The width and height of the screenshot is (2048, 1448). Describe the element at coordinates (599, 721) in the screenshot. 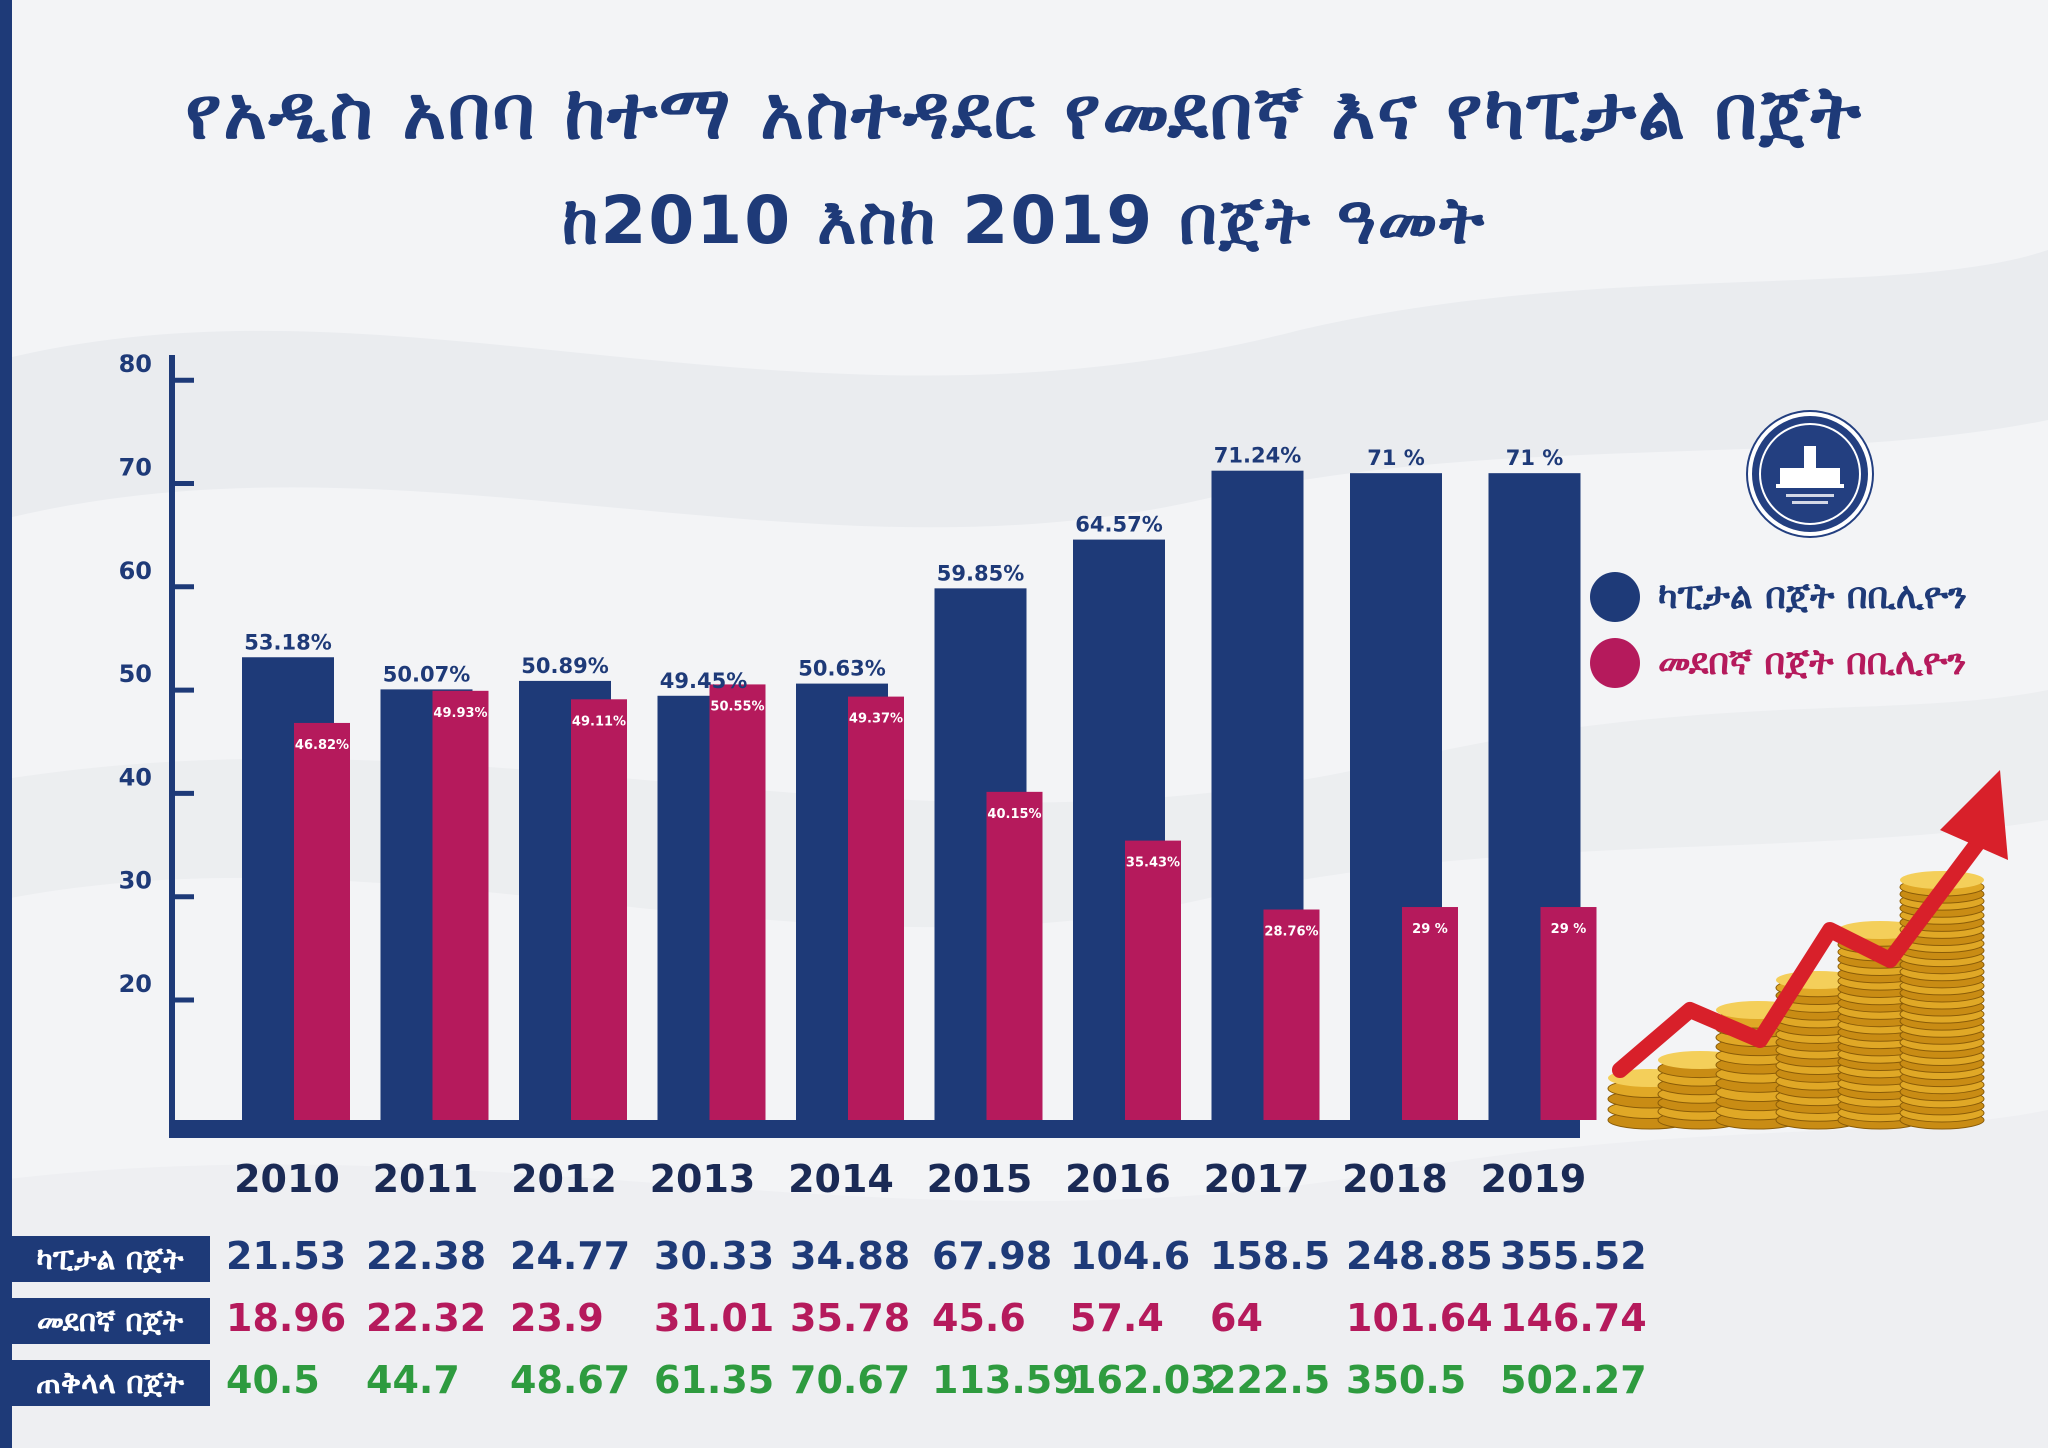

I see `data-label-recurrent: 49.11%` at that location.